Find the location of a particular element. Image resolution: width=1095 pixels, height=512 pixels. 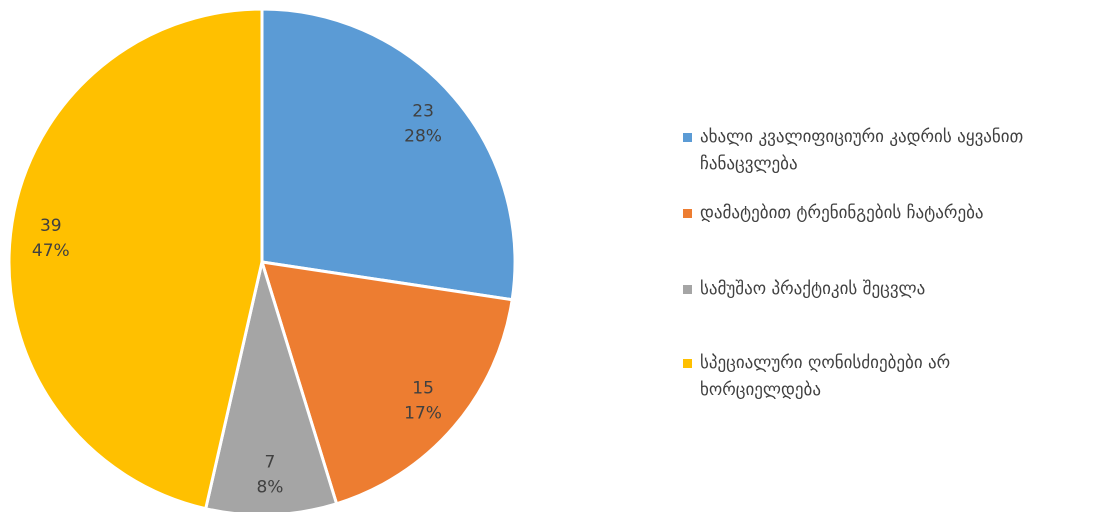

legend-label: სამუშაო პრაქტიკის შეცვლა is located at coordinates (813, 289).